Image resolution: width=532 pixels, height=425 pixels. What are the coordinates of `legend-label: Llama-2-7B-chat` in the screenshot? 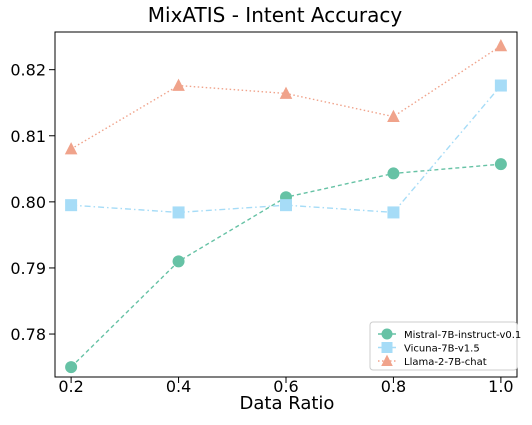 It's located at (445, 362).